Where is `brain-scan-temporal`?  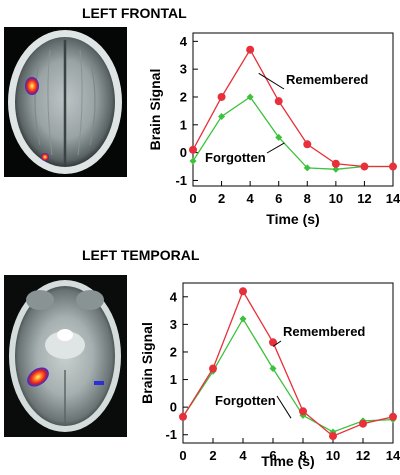 brain-scan-temporal is located at coordinates (65, 356).